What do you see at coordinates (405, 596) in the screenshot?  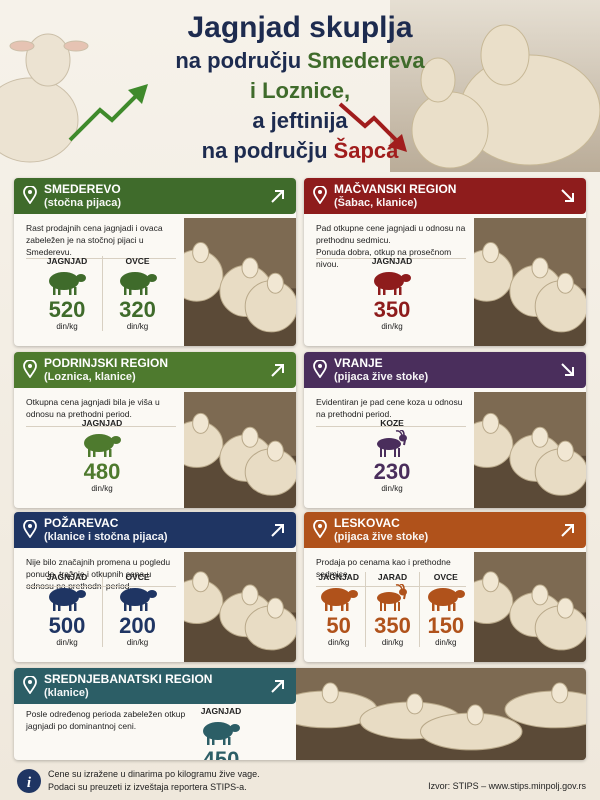 I see `beard` at bounding box center [405, 596].